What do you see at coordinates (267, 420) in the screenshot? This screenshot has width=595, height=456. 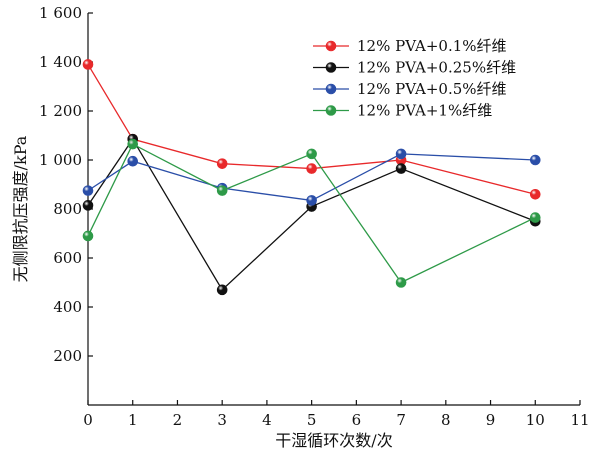 I see `x-tick-label: 4` at bounding box center [267, 420].